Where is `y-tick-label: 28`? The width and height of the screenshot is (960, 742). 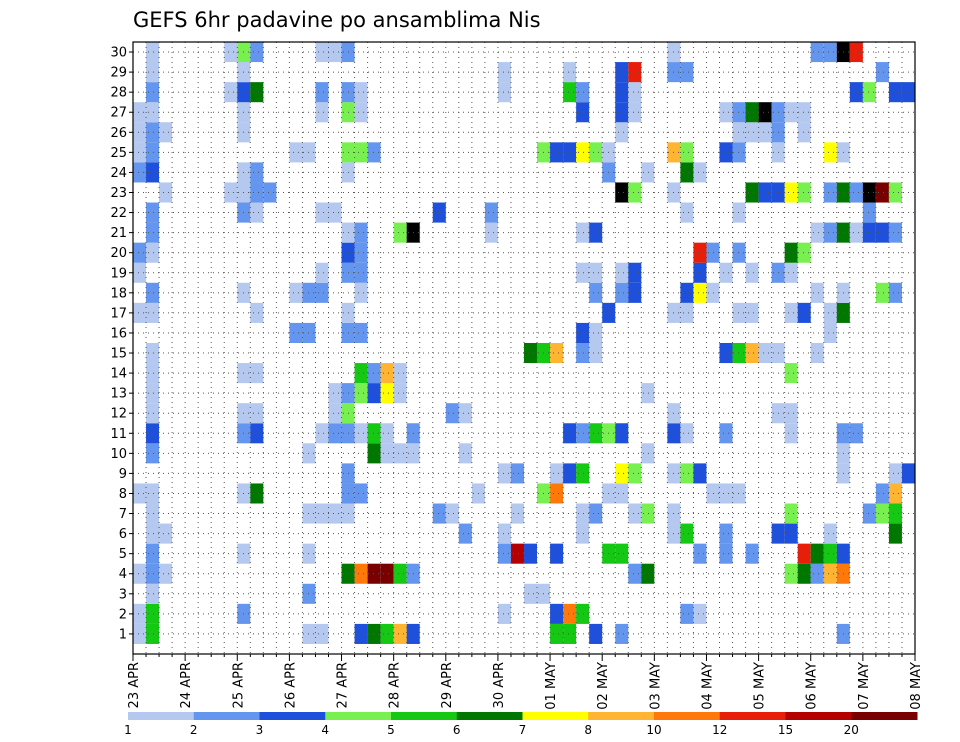 y-tick-label: 28 is located at coordinates (118, 93).